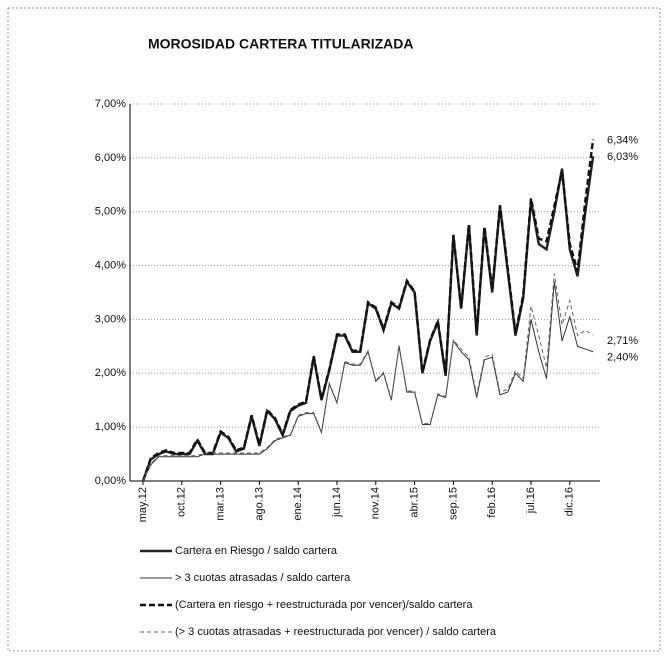 This screenshot has height=659, width=669. Describe the element at coordinates (110, 319) in the screenshot. I see `y-tick-label: 3,00%` at that location.